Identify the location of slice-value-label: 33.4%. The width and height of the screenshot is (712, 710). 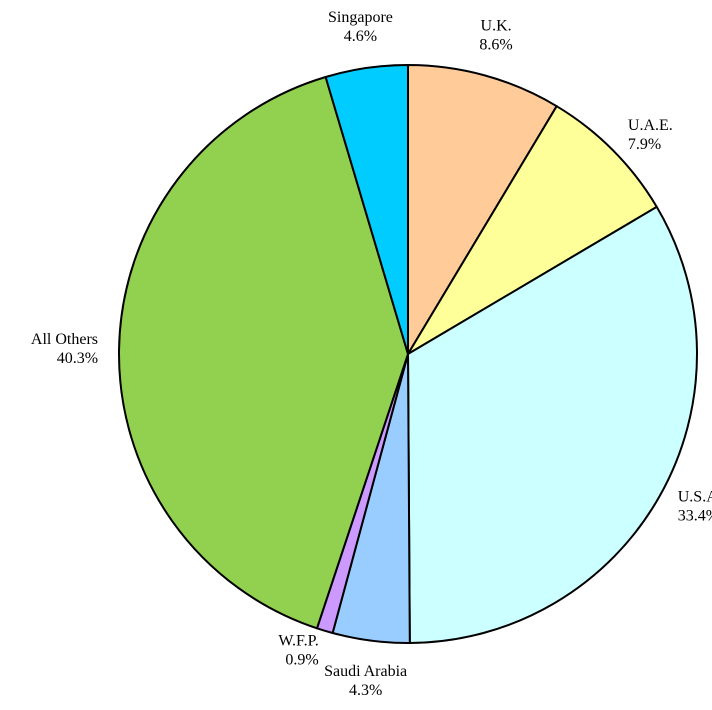
(695, 515).